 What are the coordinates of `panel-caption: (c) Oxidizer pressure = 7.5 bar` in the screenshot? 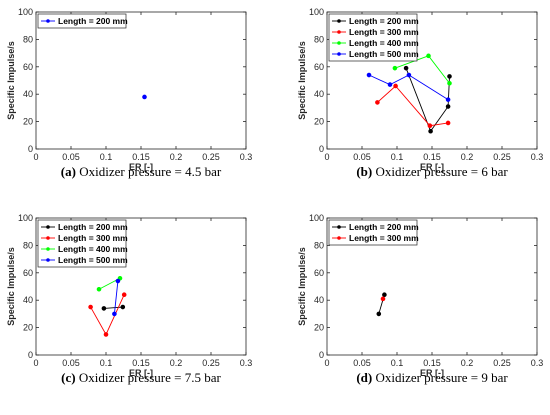 It's located at (141, 377).